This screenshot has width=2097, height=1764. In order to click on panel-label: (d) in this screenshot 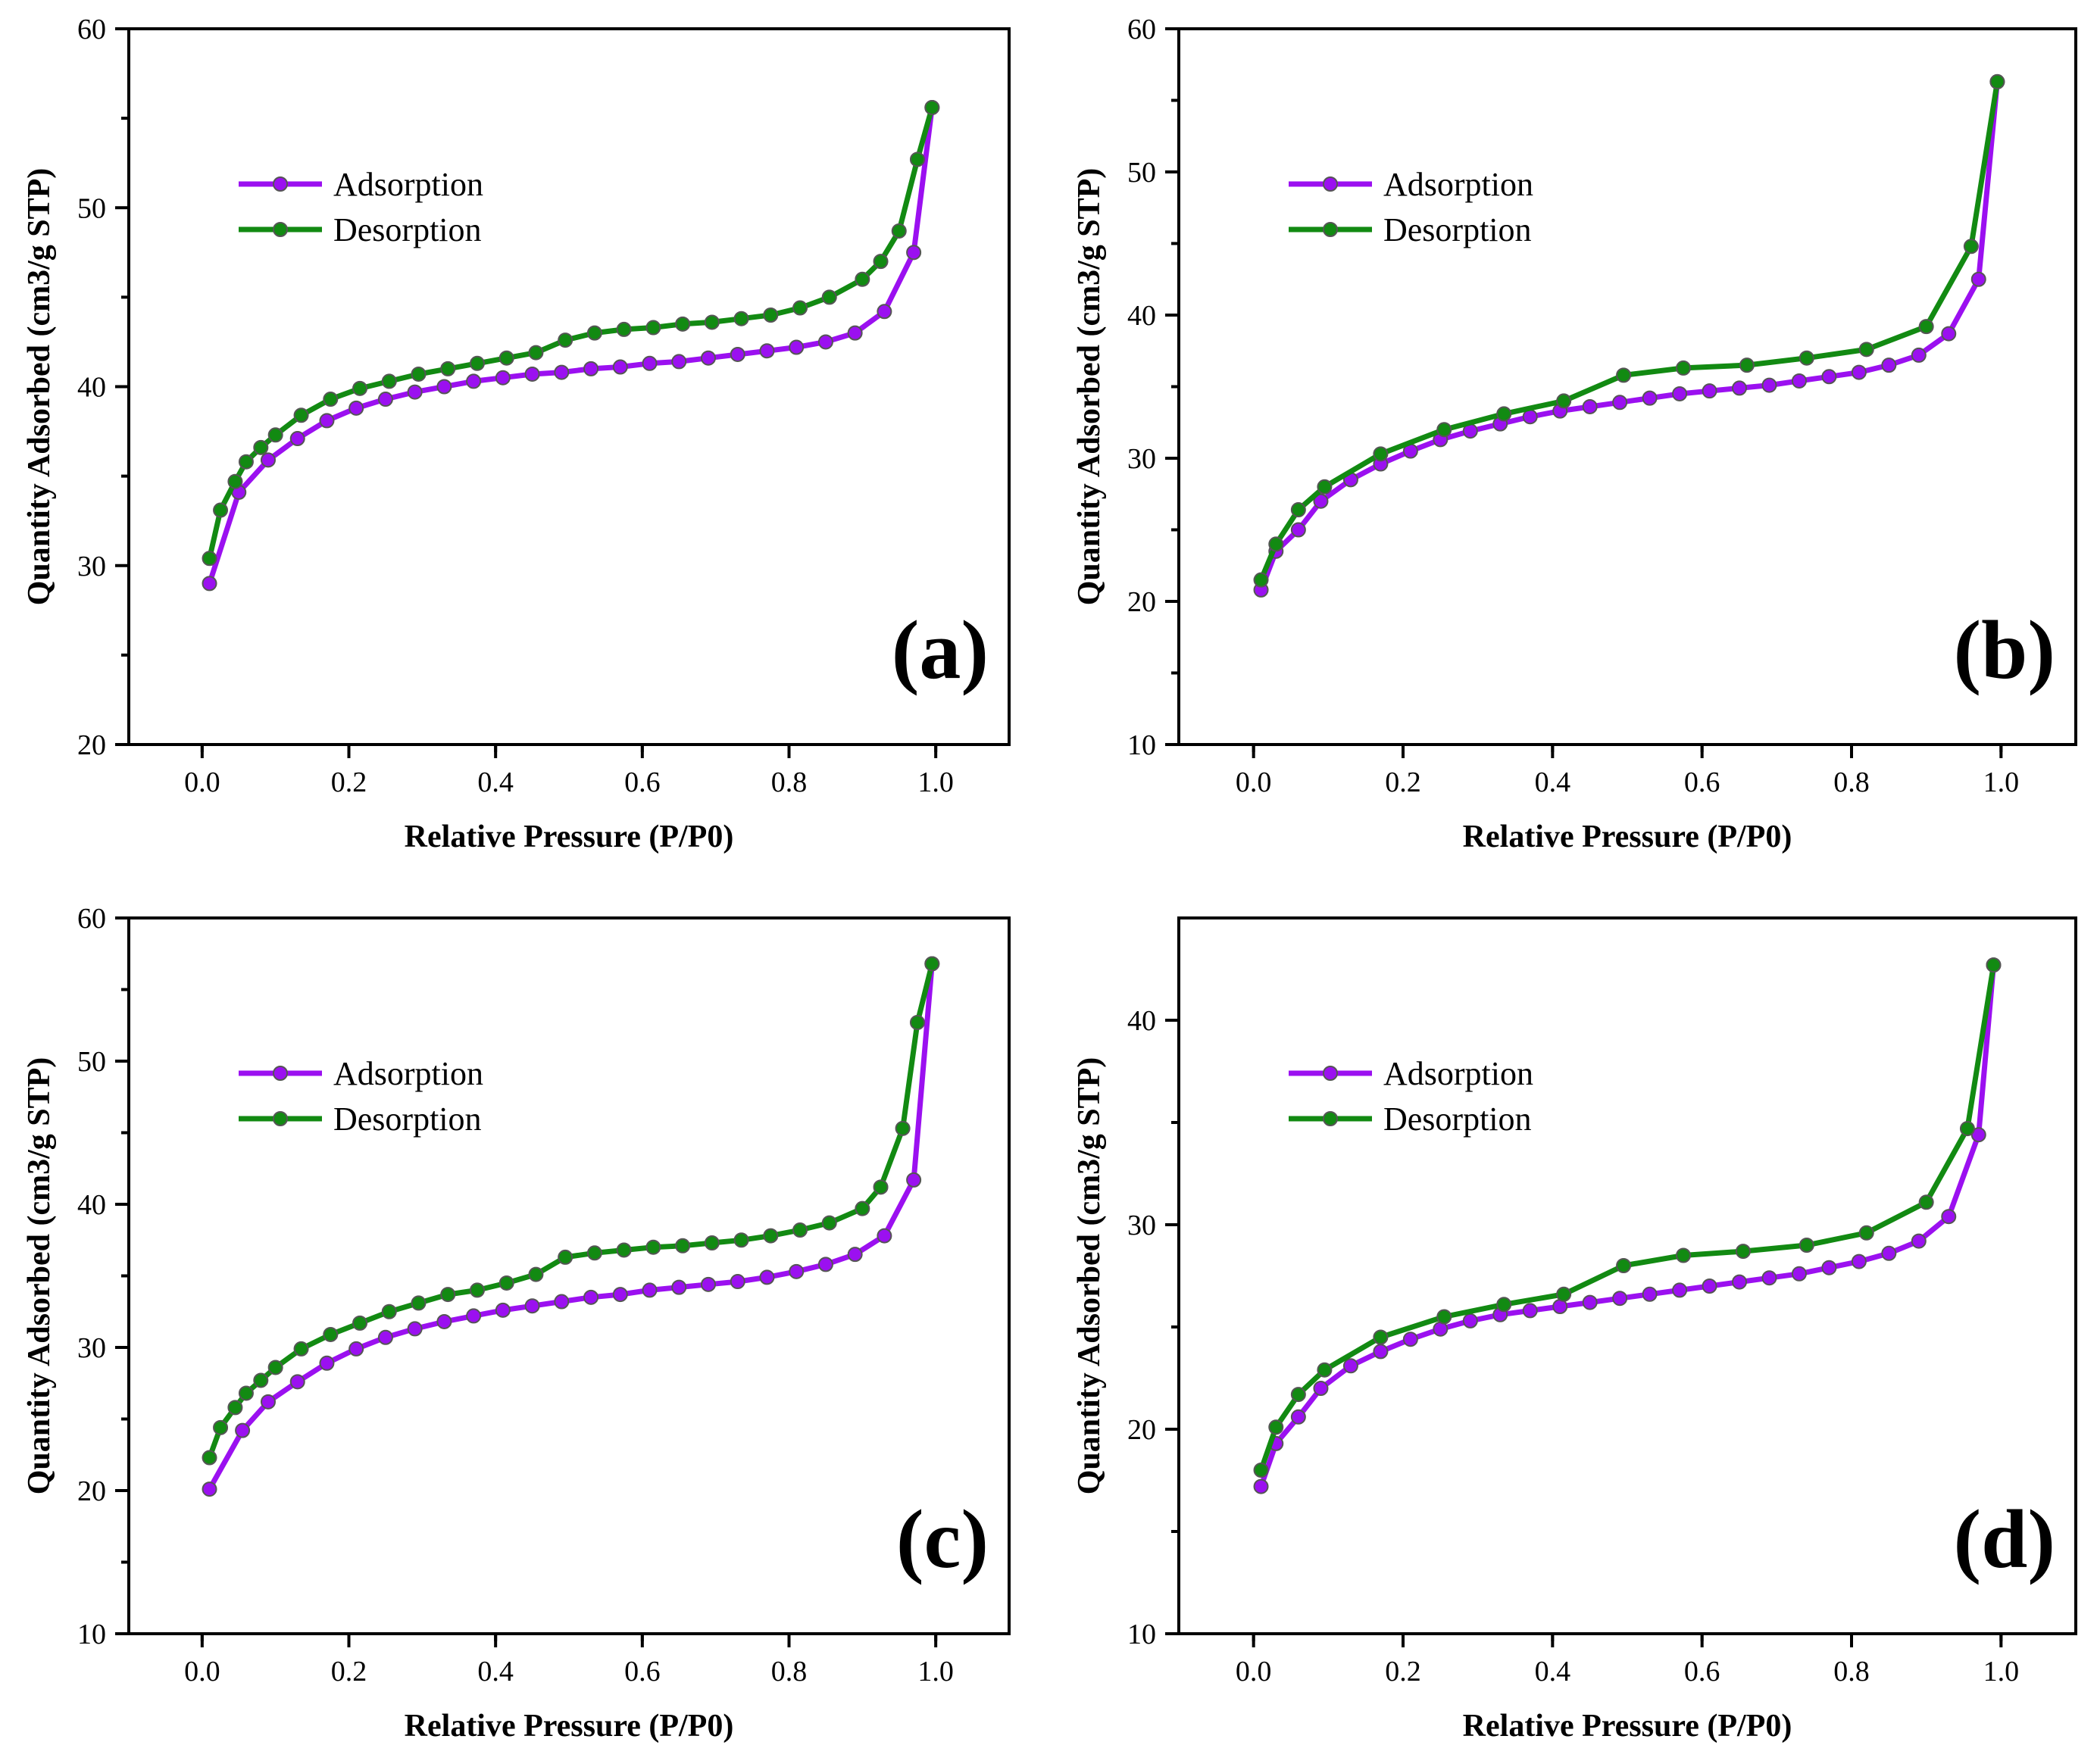, I will do `click(2004, 1539)`.